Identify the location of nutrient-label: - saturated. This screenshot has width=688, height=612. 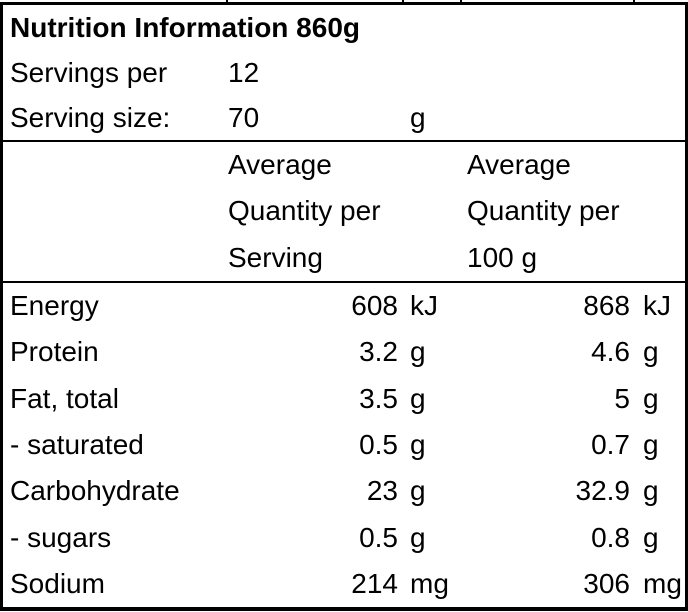
(77, 444).